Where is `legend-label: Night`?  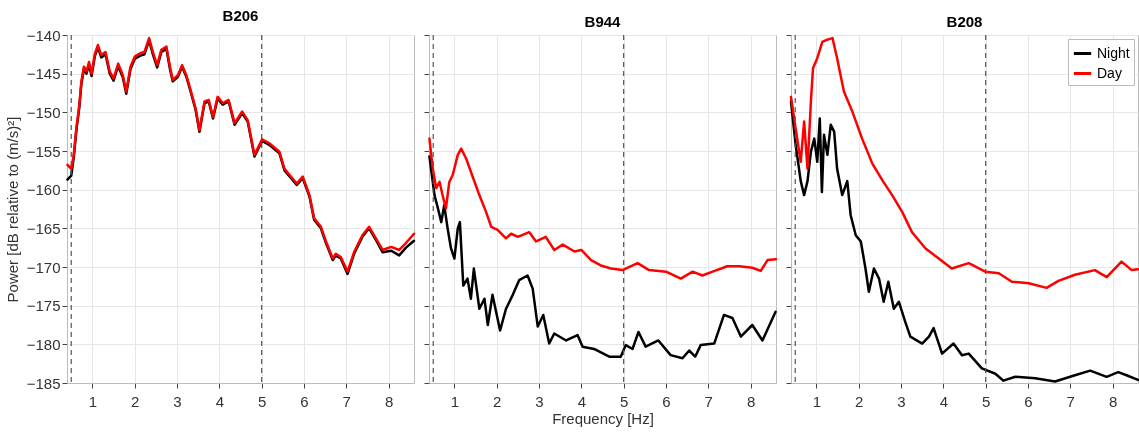
legend-label: Night is located at coordinates (1113, 52).